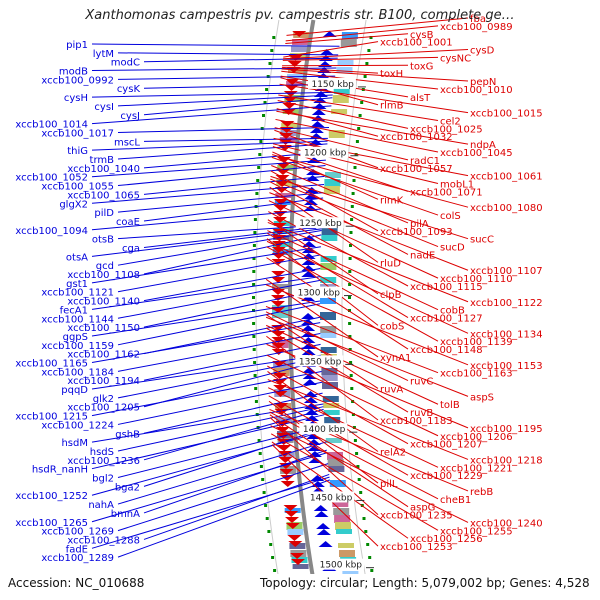 The image size is (600, 600). I want to click on gene-label-right: xccb100_1255, so click(476, 531).